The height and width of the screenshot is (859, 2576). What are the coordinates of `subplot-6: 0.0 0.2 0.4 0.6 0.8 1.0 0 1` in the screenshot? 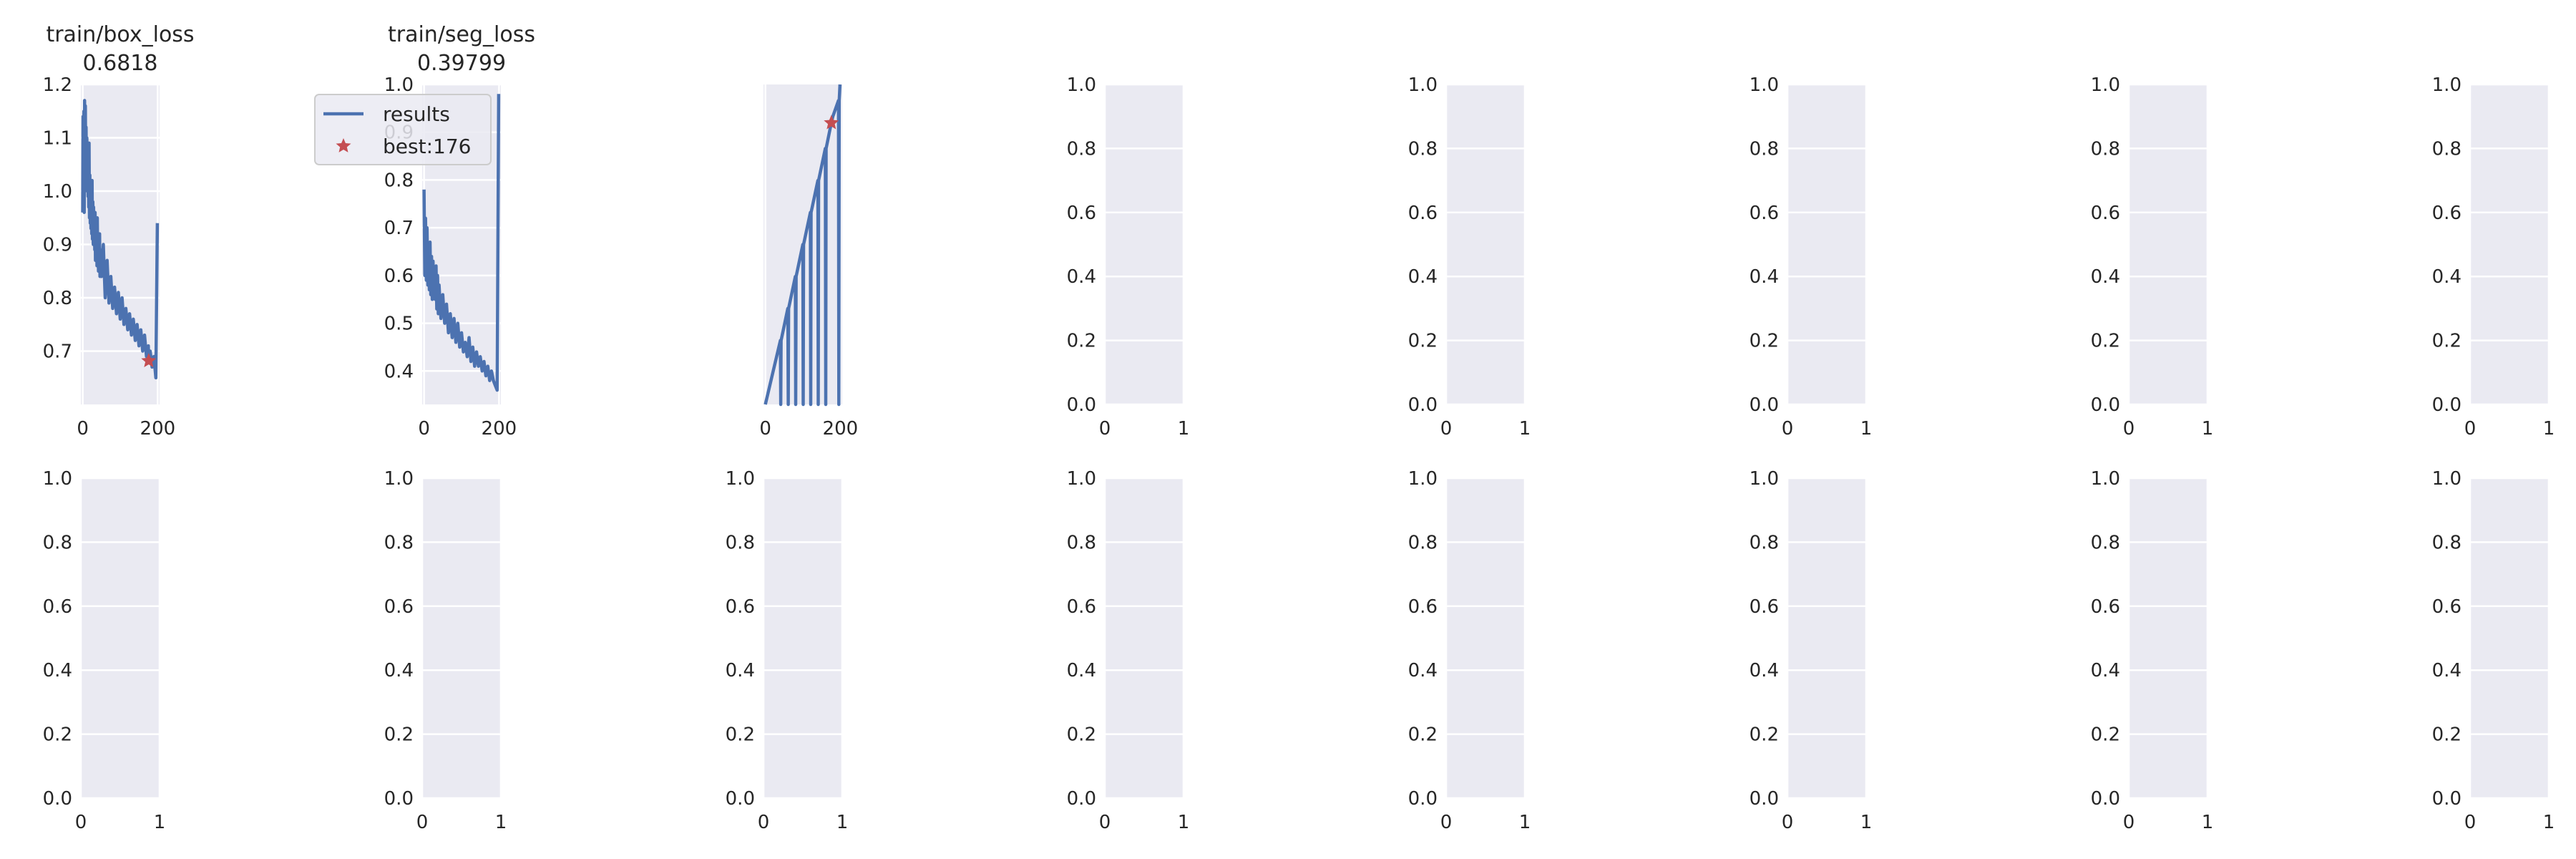 It's located at (1811, 257).